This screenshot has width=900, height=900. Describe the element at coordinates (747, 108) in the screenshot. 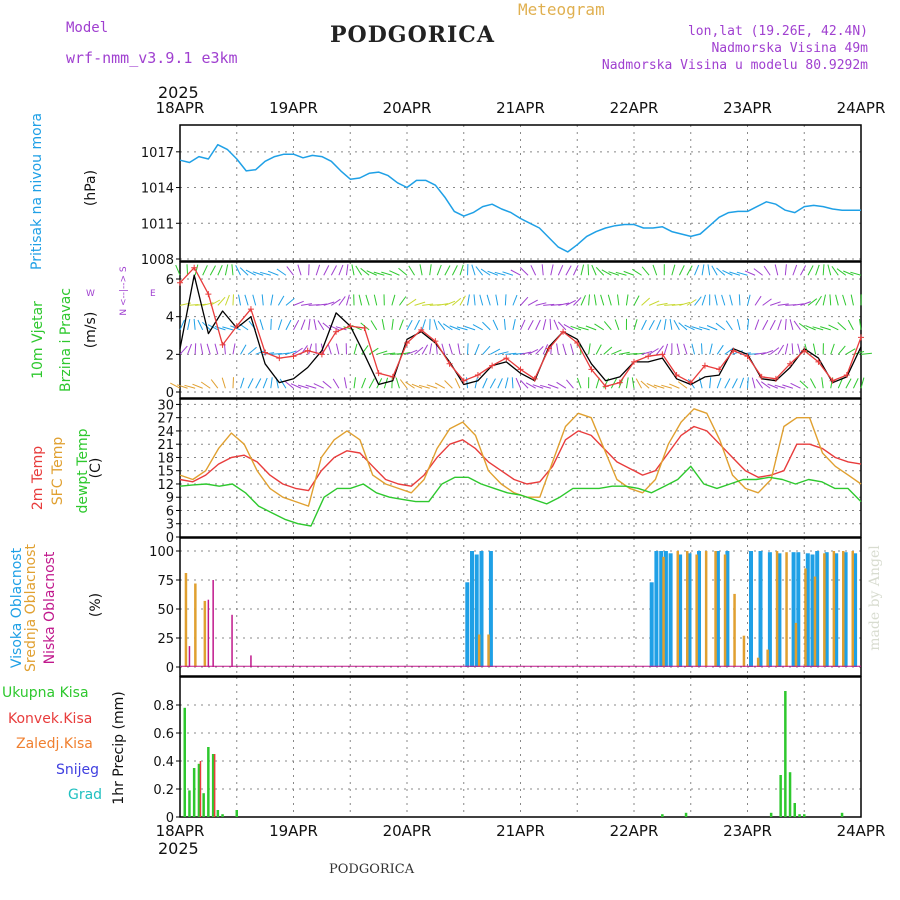

I see `x-tick-label-top: 23APR` at that location.